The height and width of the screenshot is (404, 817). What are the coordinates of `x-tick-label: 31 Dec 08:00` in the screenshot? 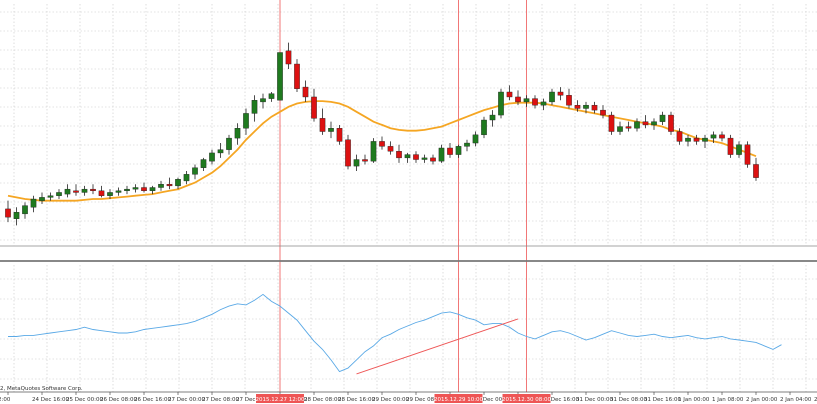 It's located at (628, 400).